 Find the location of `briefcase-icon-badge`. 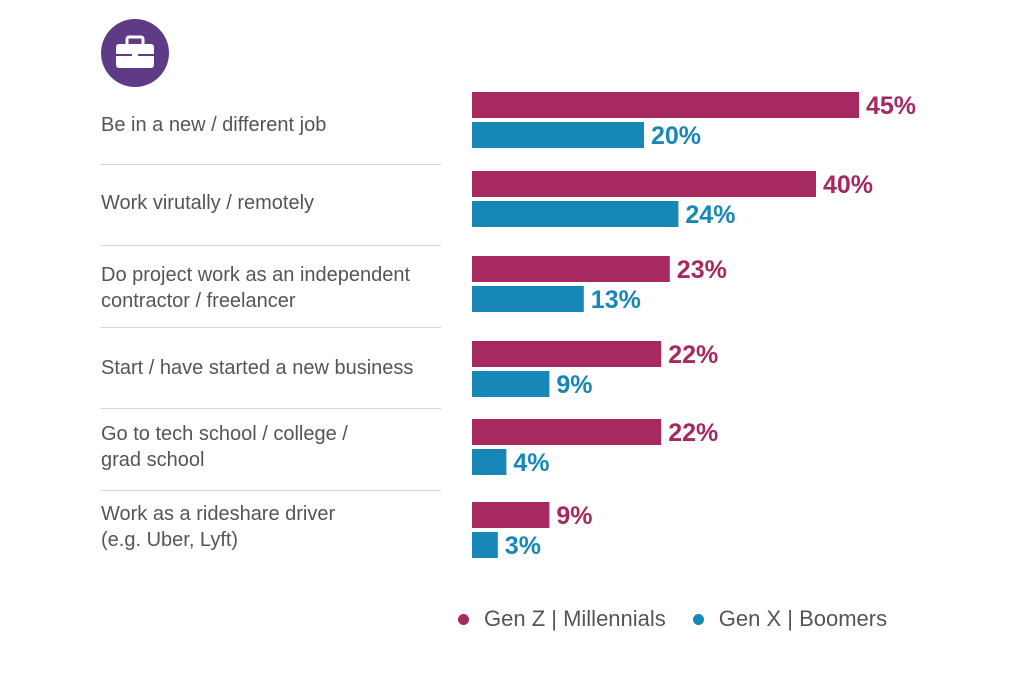

briefcase-icon-badge is located at coordinates (135, 53).